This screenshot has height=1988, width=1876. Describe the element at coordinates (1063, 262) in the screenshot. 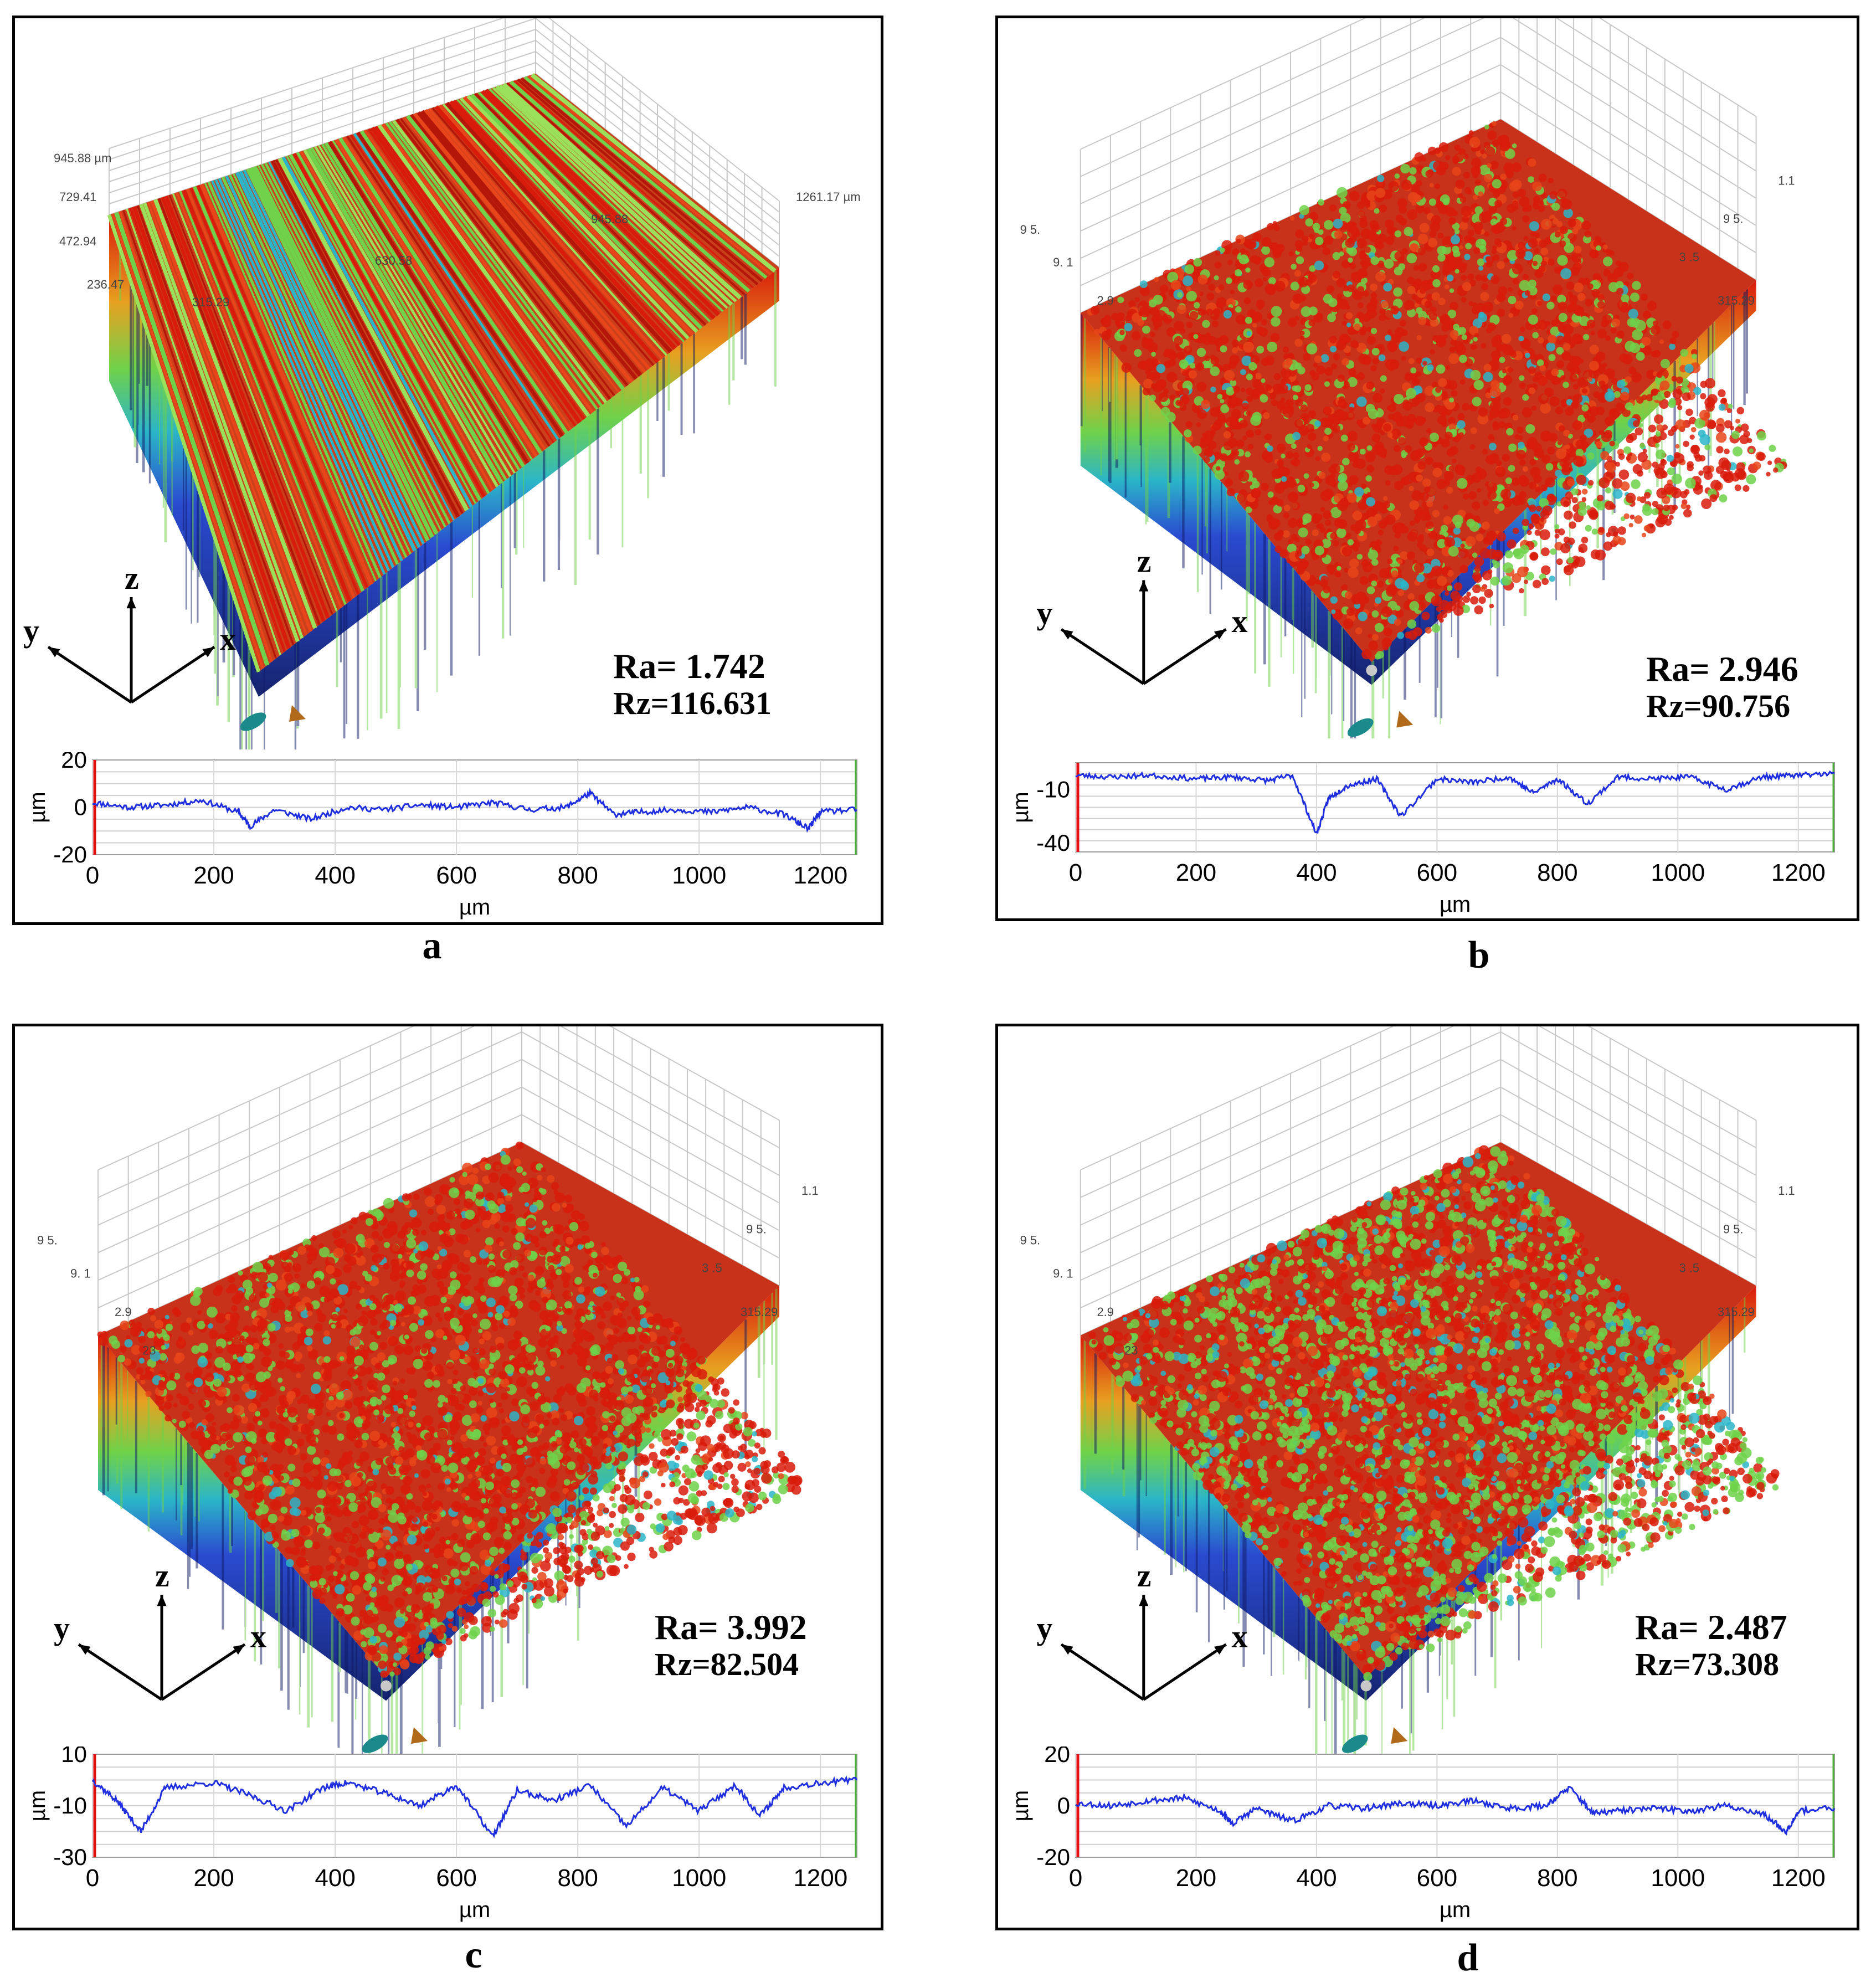

I see `surface-tick-label: 9. 1` at that location.